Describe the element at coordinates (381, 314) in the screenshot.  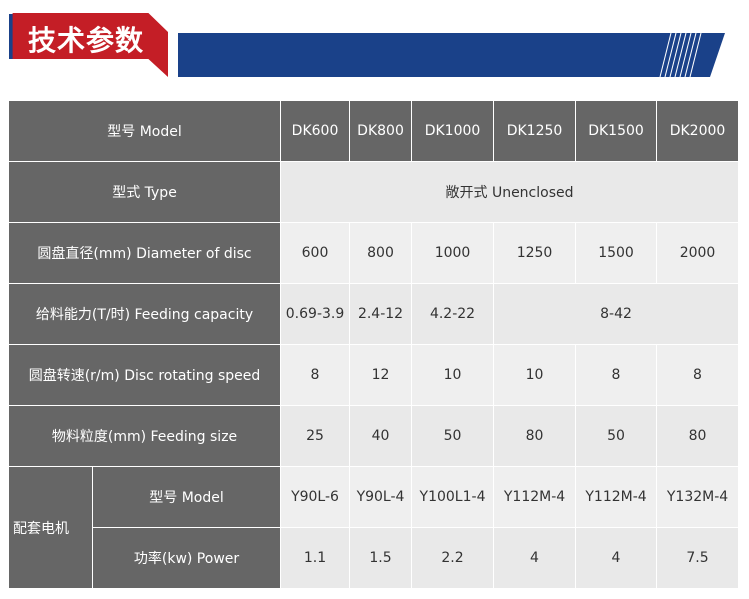
I see `cell: 2.4-12` at that location.